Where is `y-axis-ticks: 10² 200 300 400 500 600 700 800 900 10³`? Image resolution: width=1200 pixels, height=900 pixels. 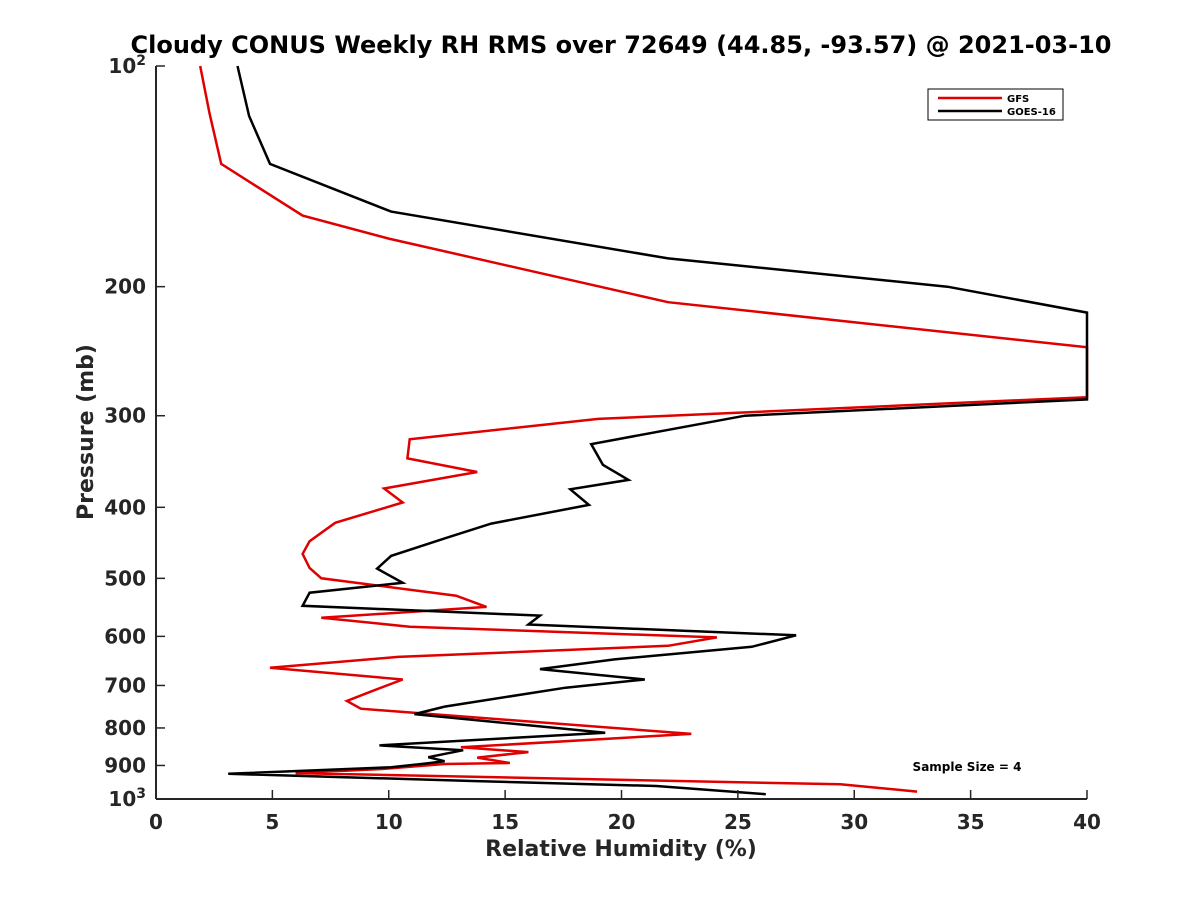 y-axis-ticks: 10² 200 300 400 500 600 700 800 900 10³ is located at coordinates (134, 432).